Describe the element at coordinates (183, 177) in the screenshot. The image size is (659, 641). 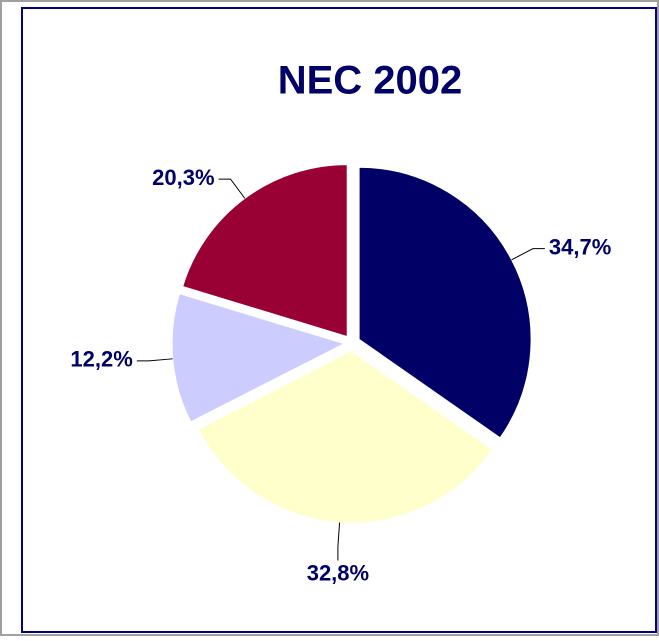
I see `data-label: 20,3%` at that location.